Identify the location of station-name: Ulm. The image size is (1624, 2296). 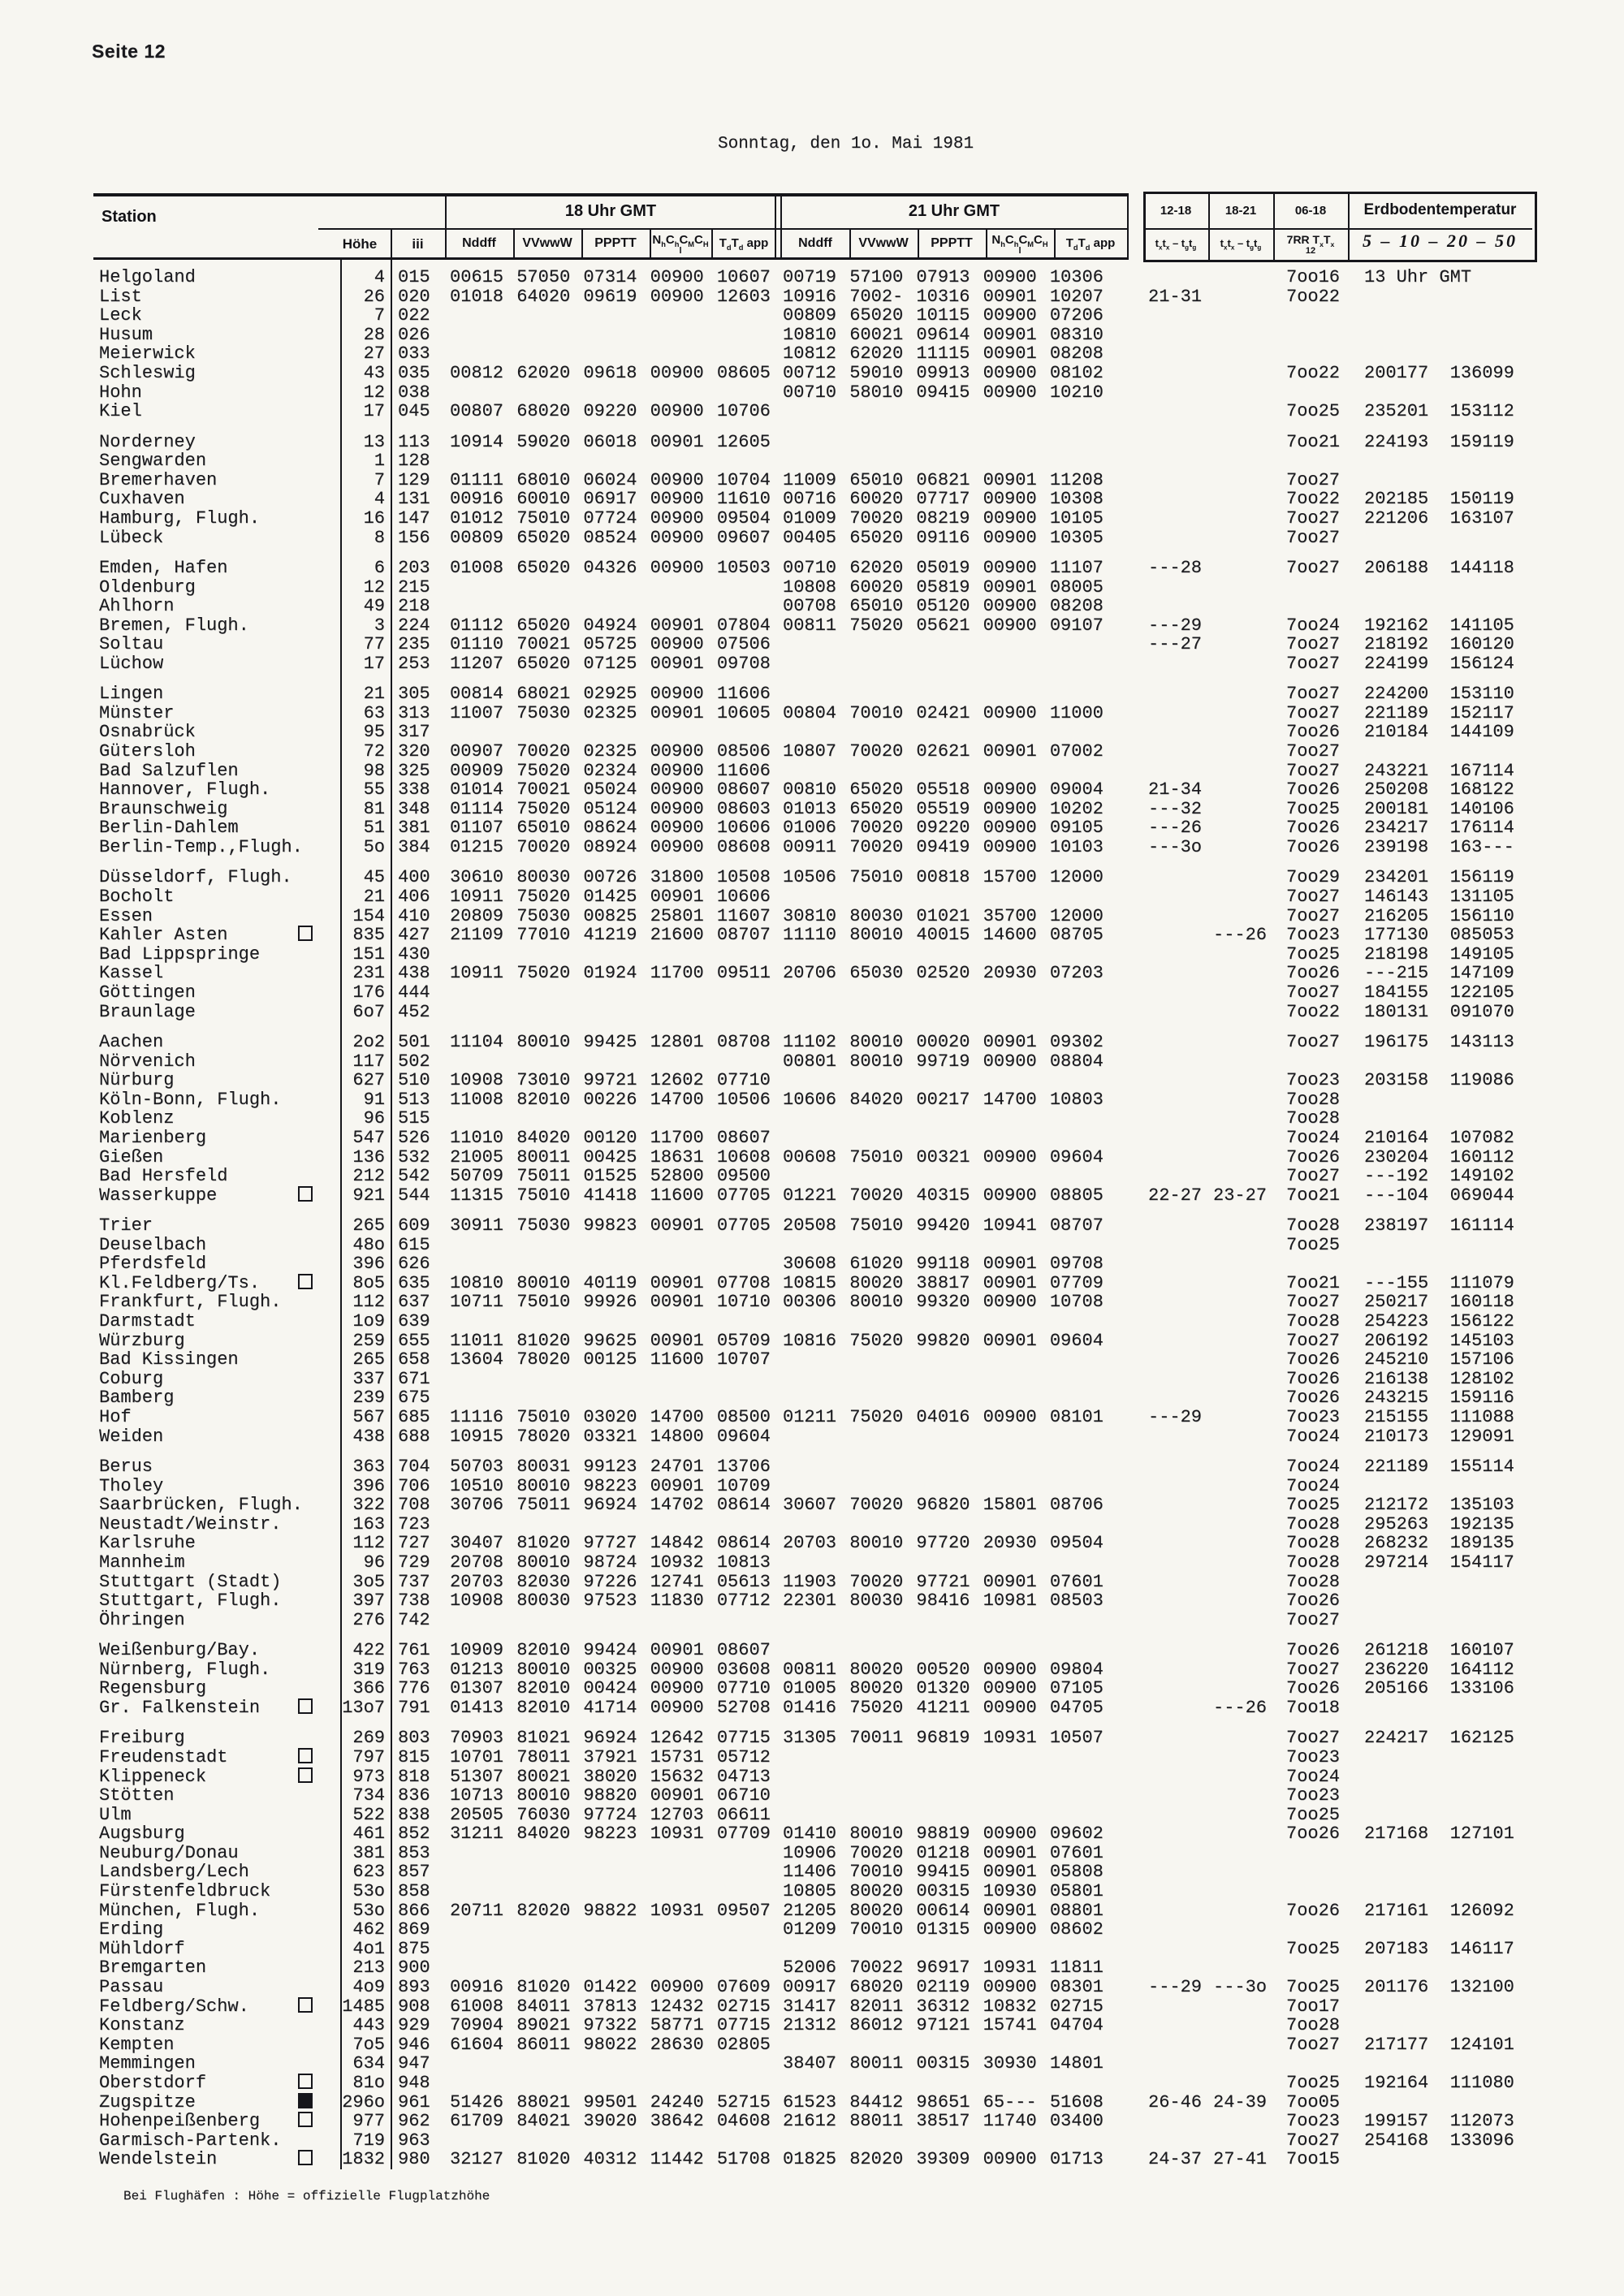
(115, 1814).